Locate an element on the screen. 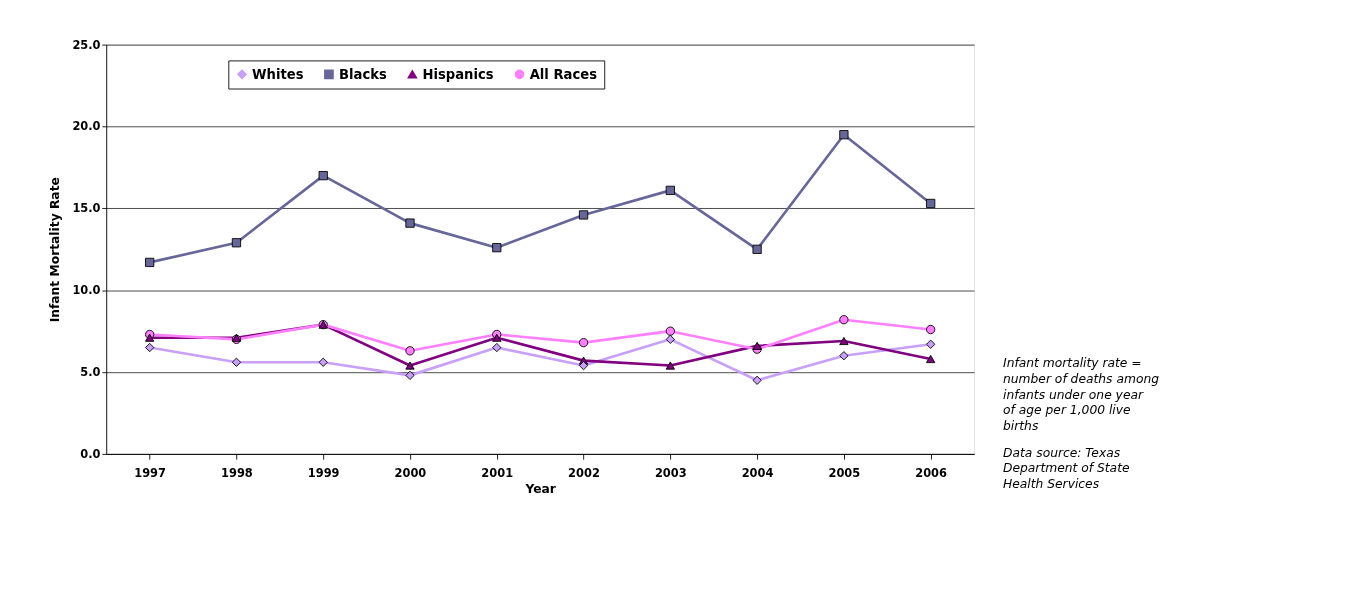 The image size is (1357, 590). x-axis-title: Year is located at coordinates (540, 489).